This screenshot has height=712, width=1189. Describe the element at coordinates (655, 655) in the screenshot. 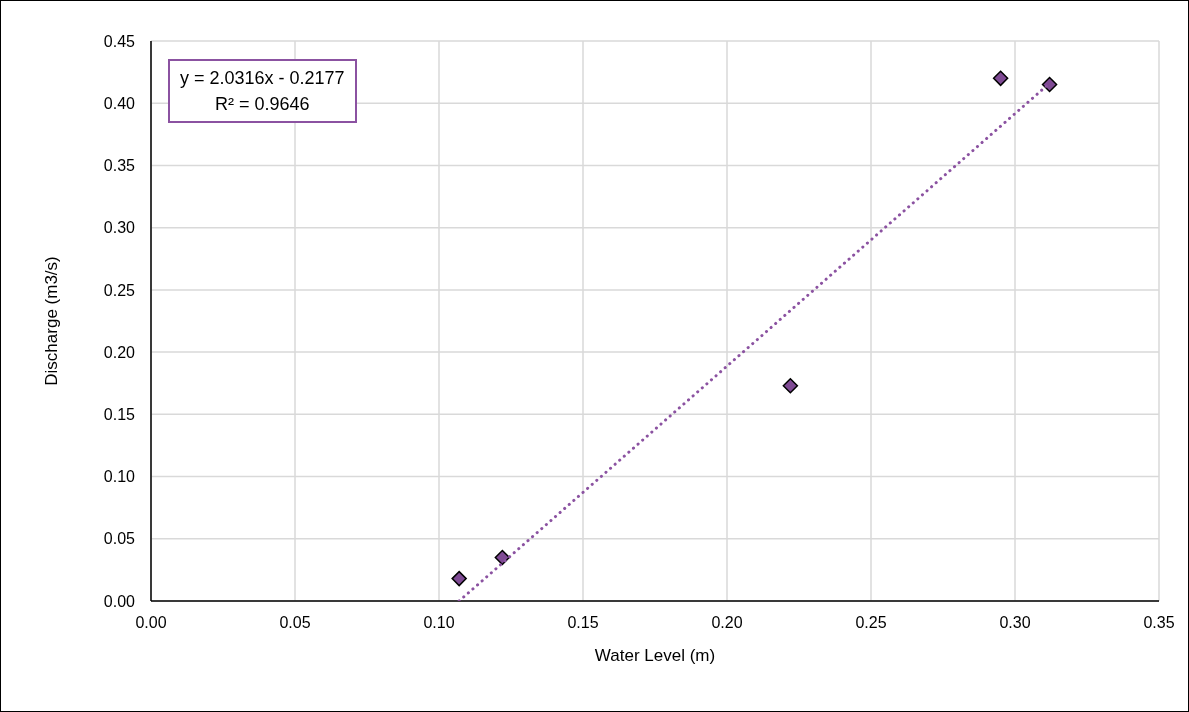

I see `x-axis-title: Water Level (m)` at that location.